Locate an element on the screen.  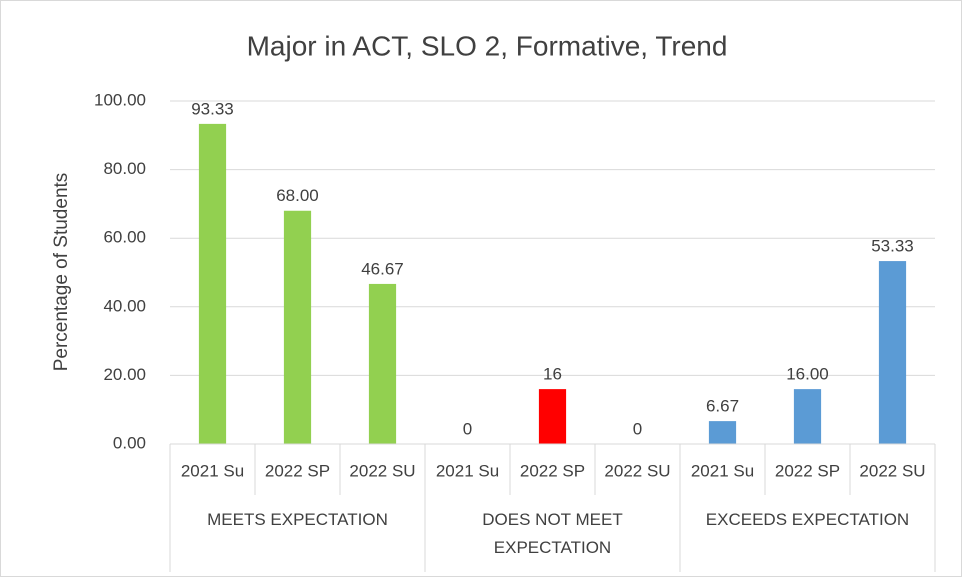
data-label: 53.33 is located at coordinates (892, 246).